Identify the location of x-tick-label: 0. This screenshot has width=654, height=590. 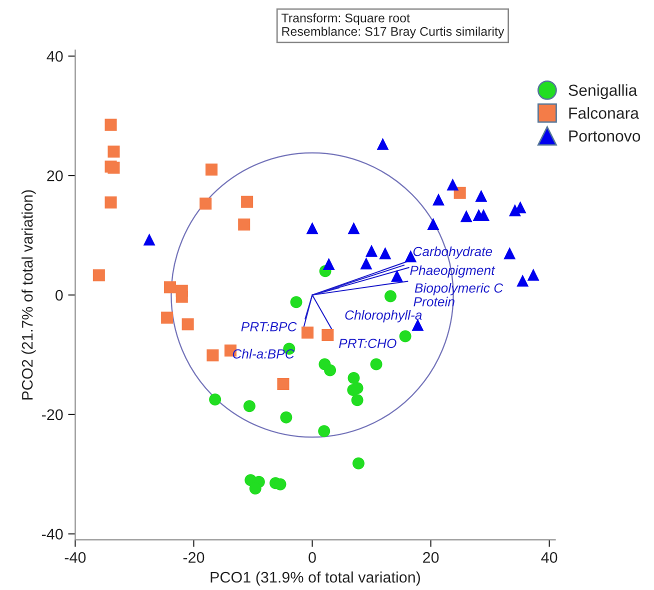
(312, 557).